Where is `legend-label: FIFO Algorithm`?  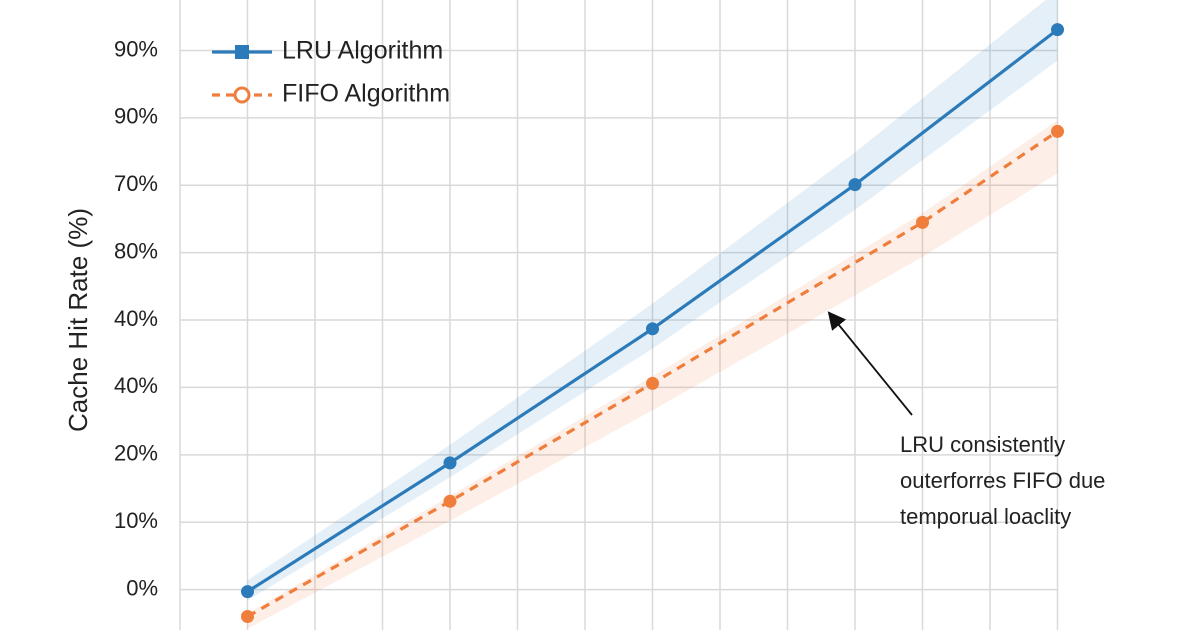 legend-label: FIFO Algorithm is located at coordinates (366, 94).